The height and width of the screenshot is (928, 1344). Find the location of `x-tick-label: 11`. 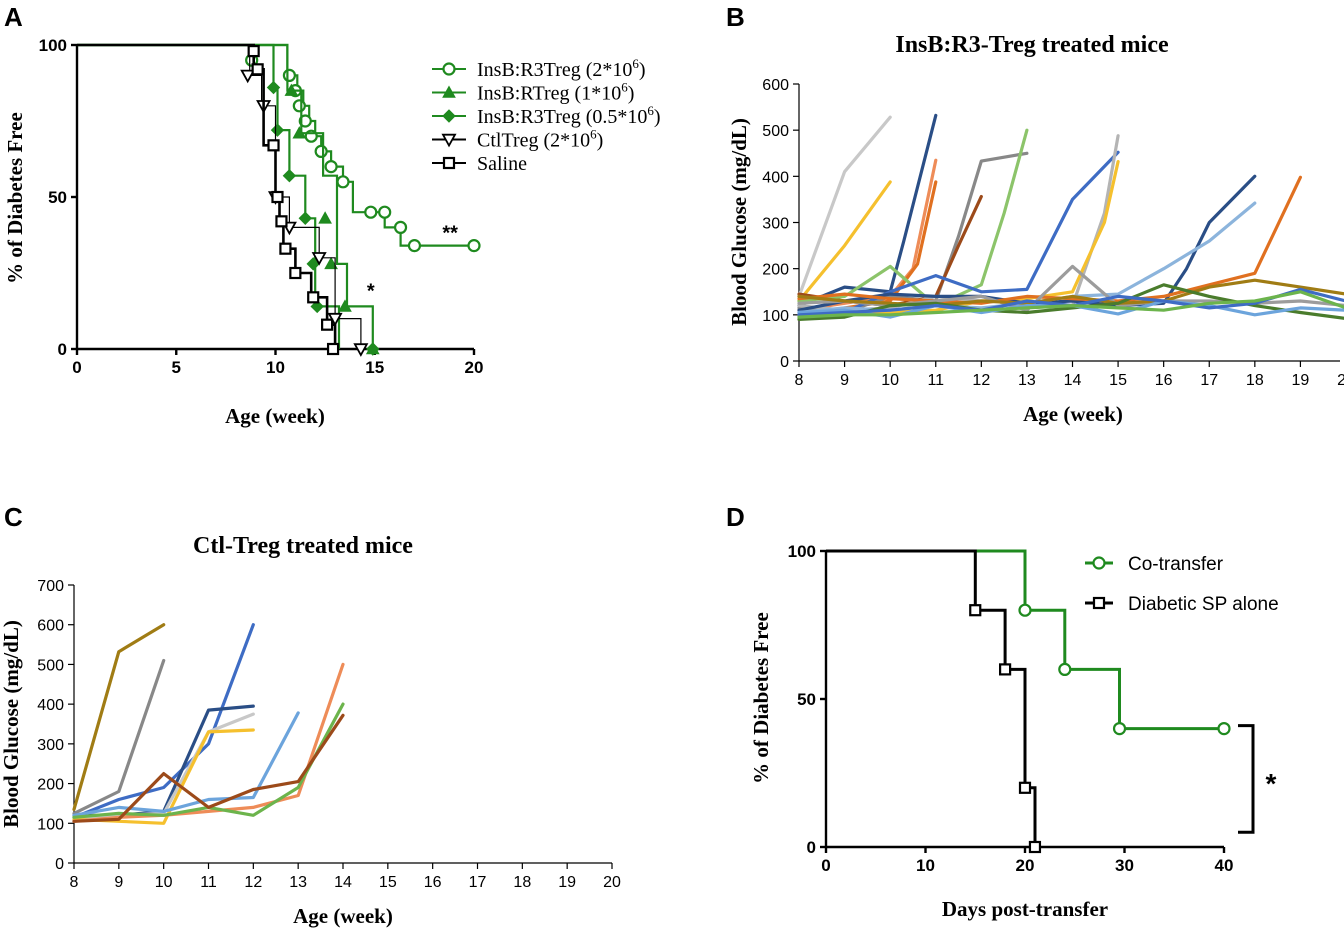

x-tick-label: 11 is located at coordinates (935, 380).